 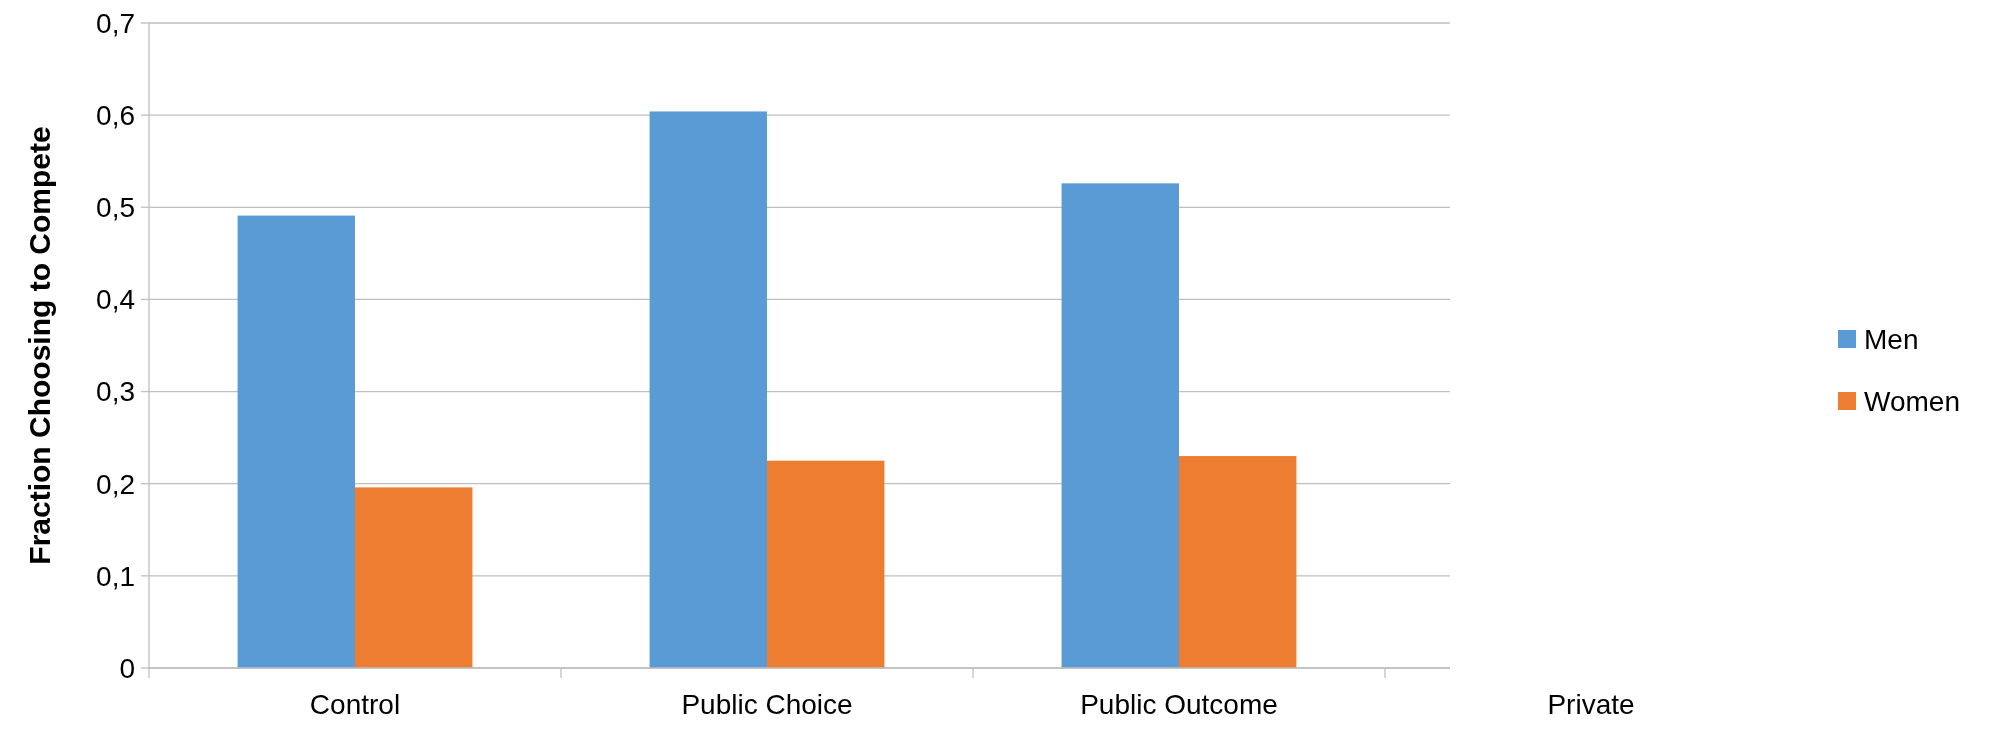 What do you see at coordinates (115, 300) in the screenshot?
I see `y-tick-label: 0,4` at bounding box center [115, 300].